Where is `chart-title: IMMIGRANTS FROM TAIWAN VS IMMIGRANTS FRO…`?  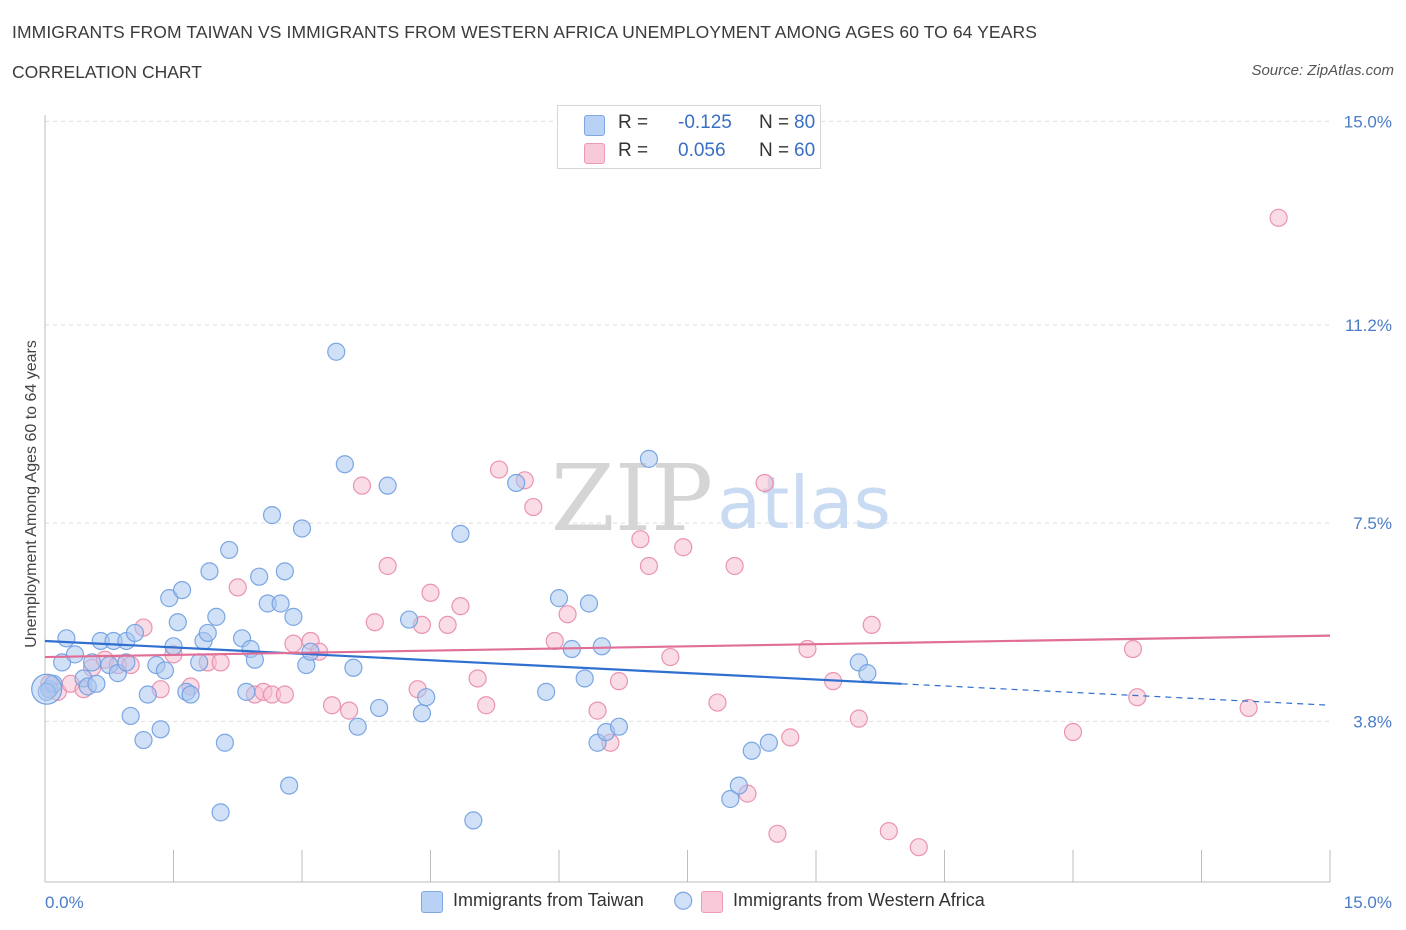
chart-title: IMMIGRANTS FROM TAIWAN VS IMMIGRANTS FRO… is located at coordinates (524, 32).